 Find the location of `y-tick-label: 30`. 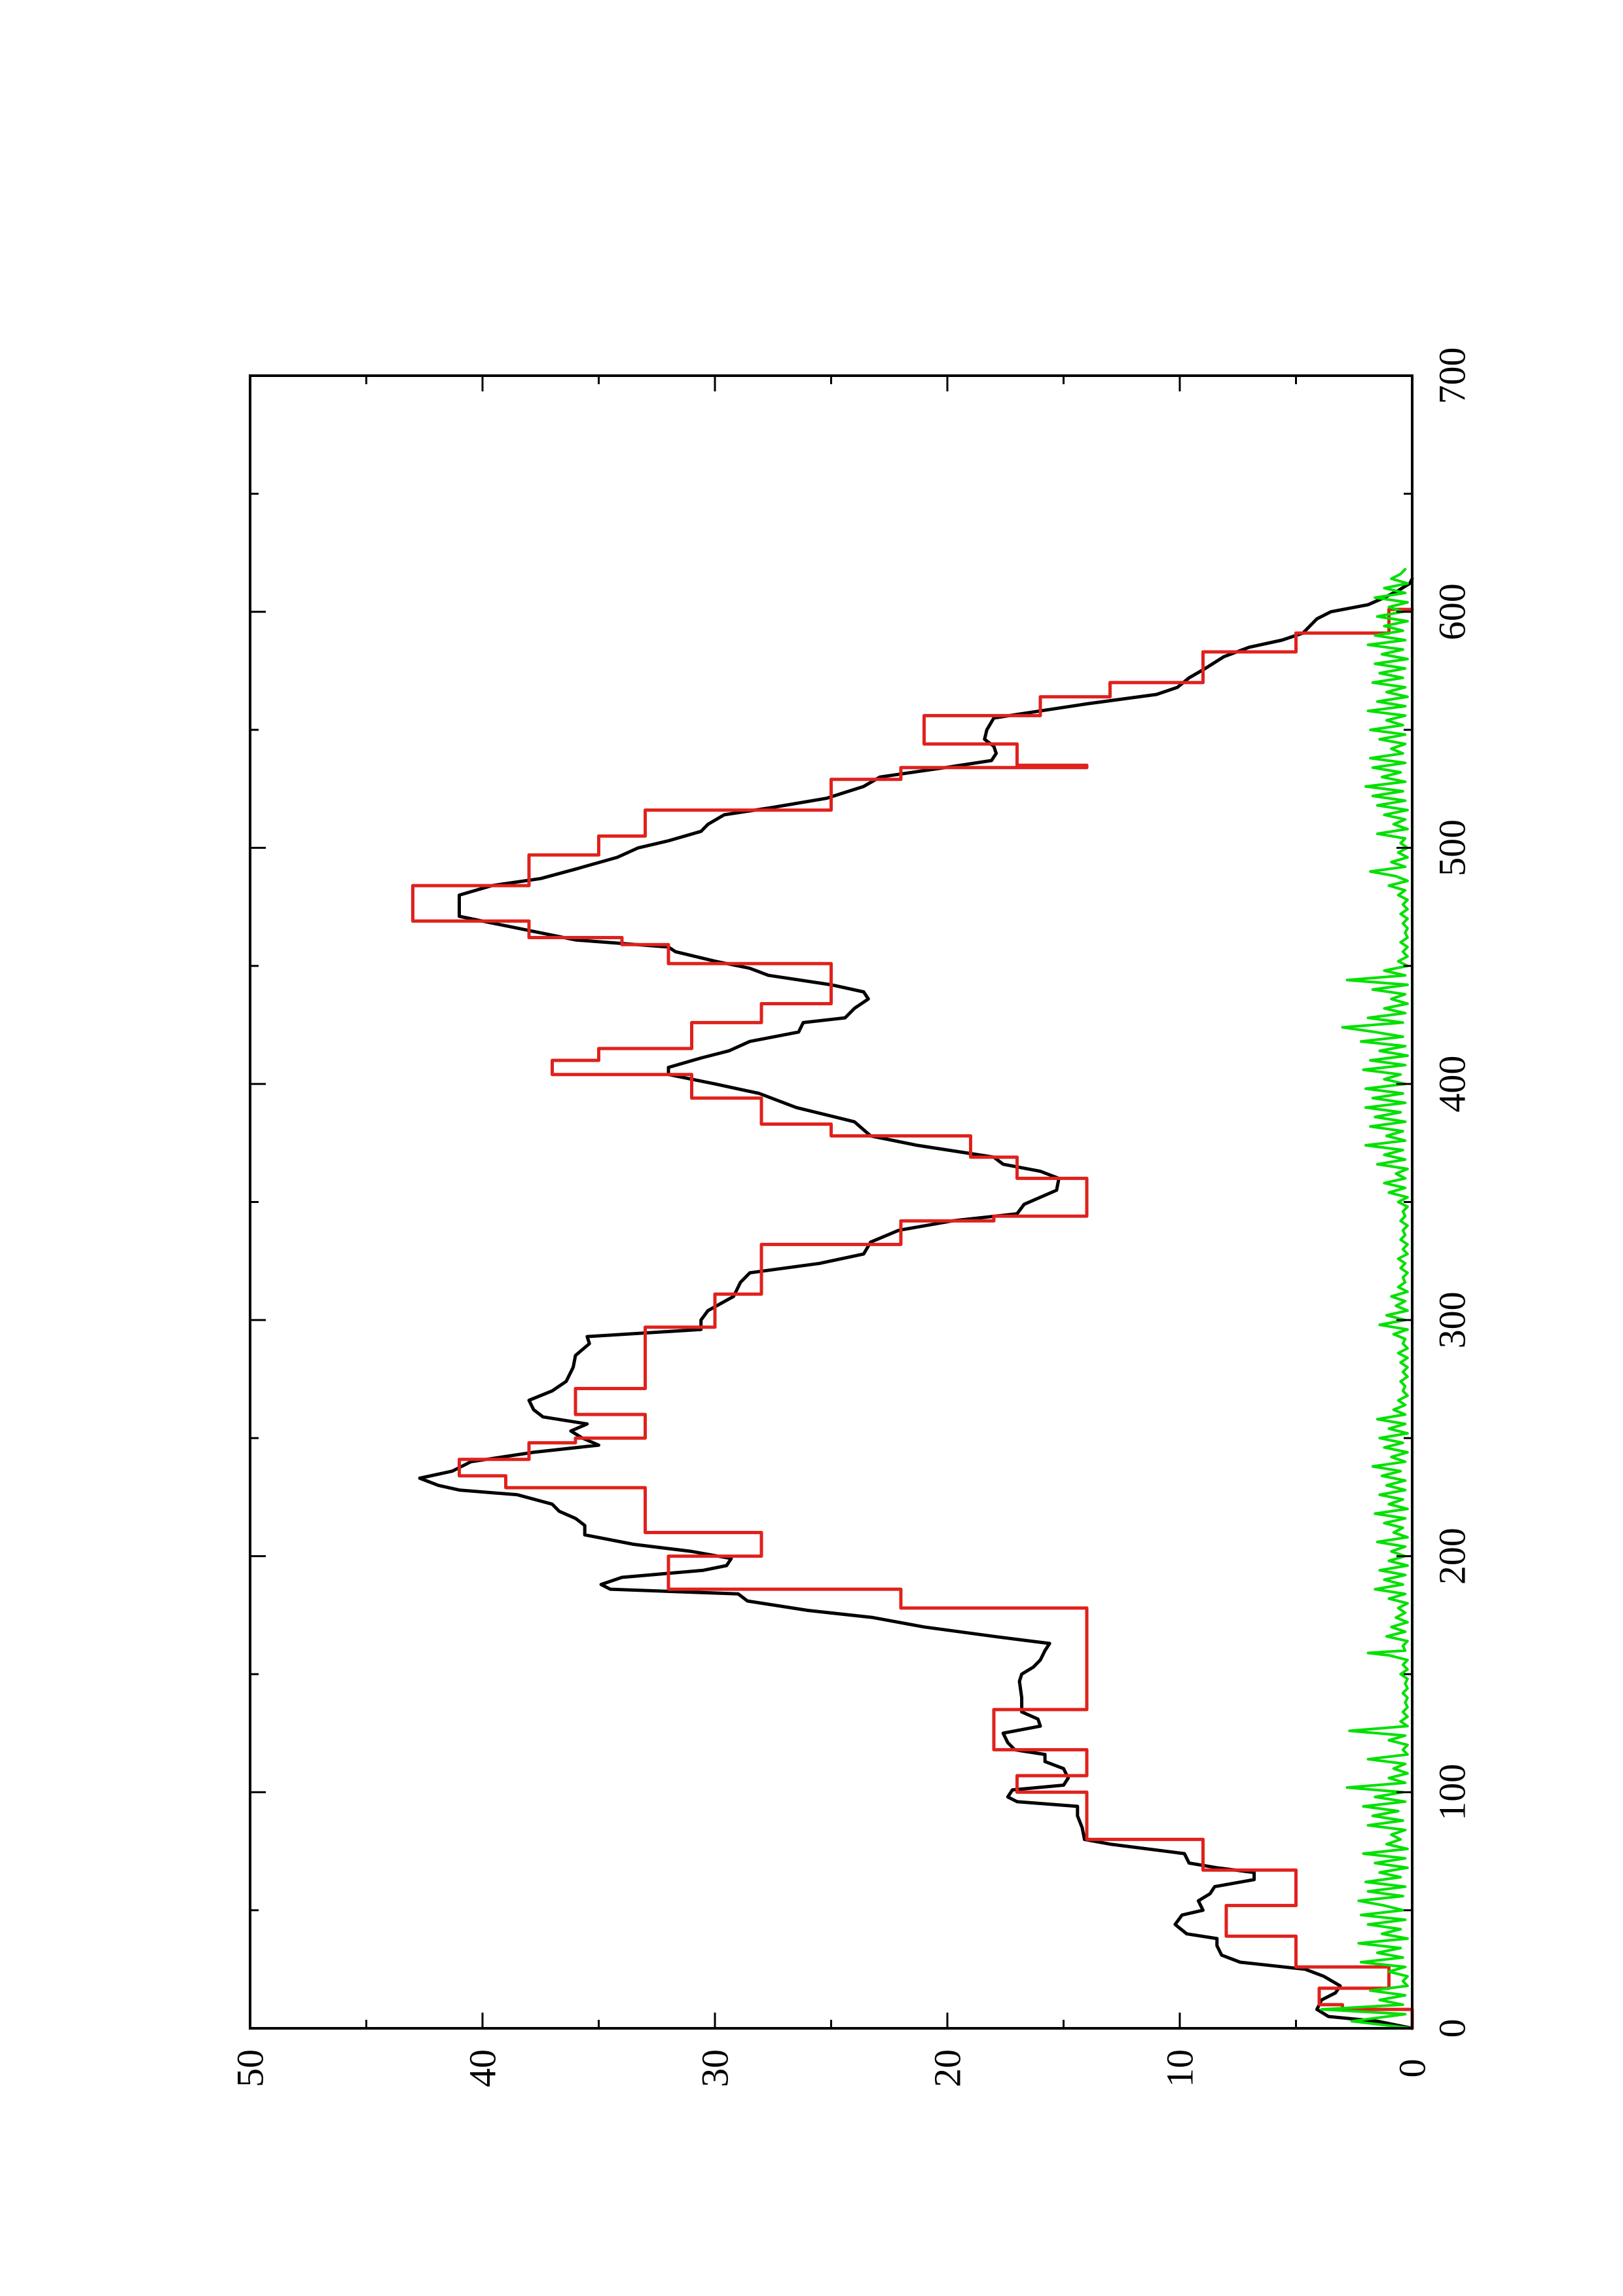

y-tick-label: 30 is located at coordinates (715, 2068).